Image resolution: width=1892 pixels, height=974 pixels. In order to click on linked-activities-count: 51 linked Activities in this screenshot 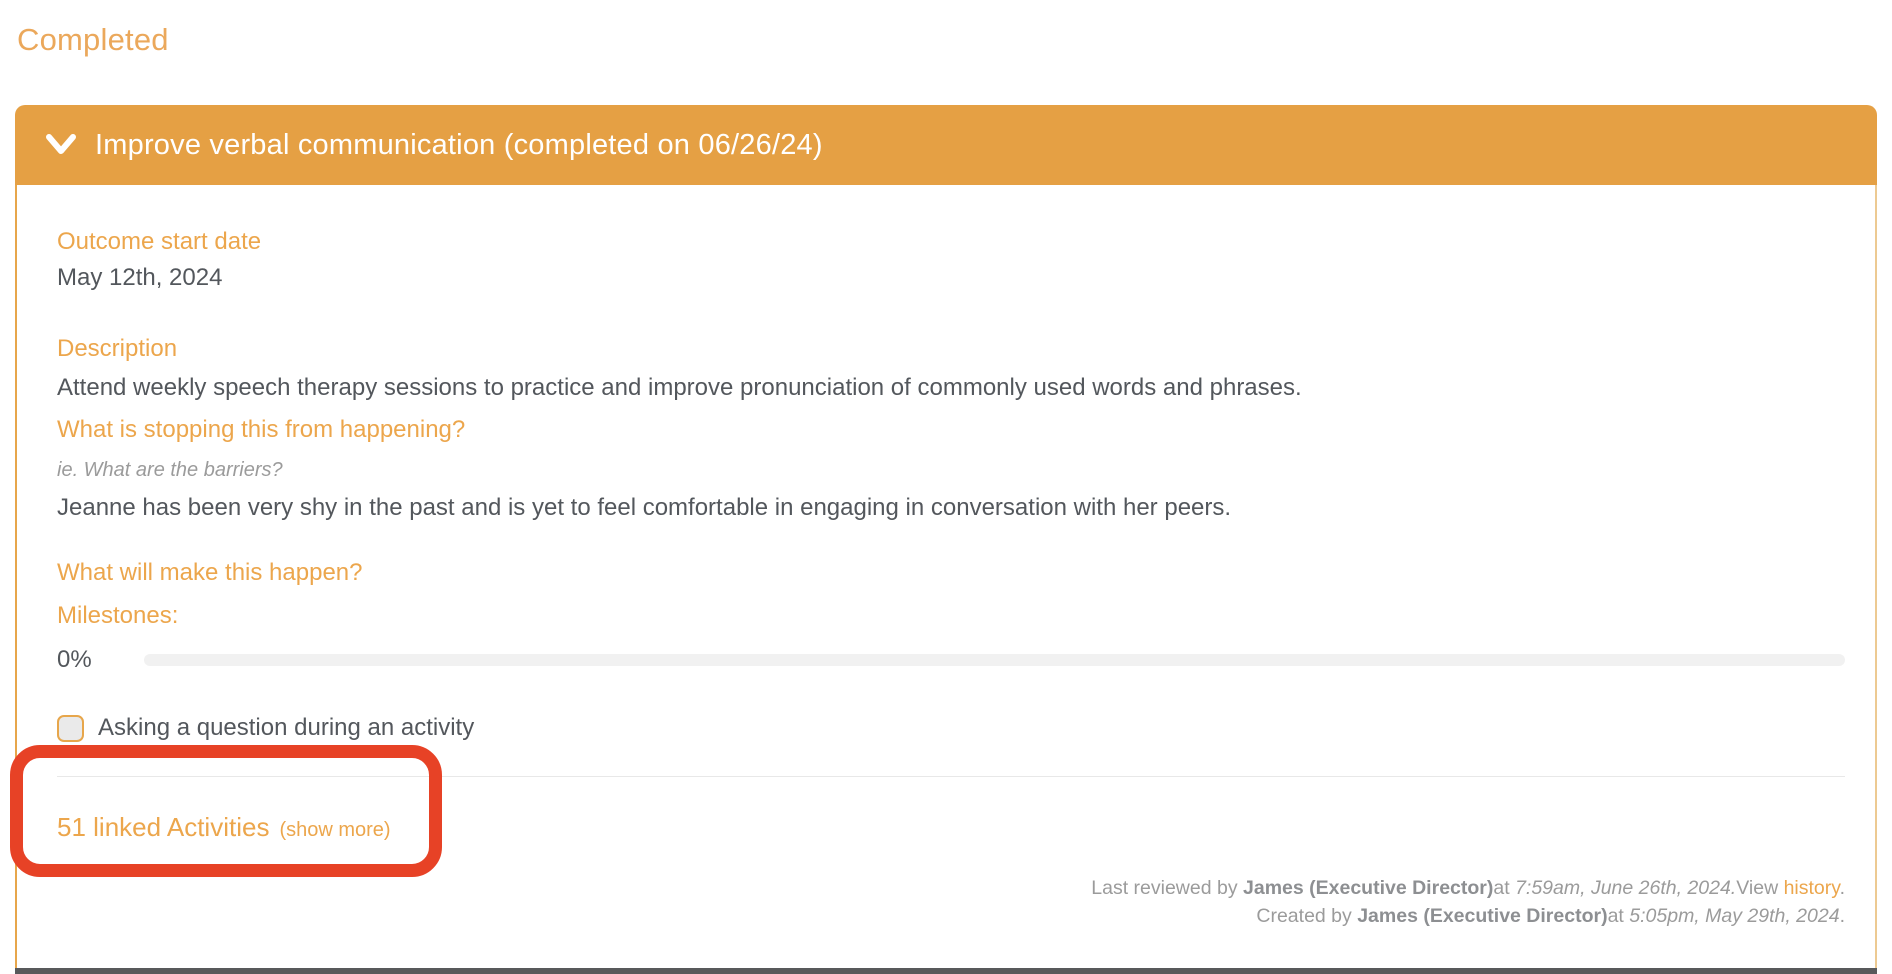, I will do `click(163, 827)`.